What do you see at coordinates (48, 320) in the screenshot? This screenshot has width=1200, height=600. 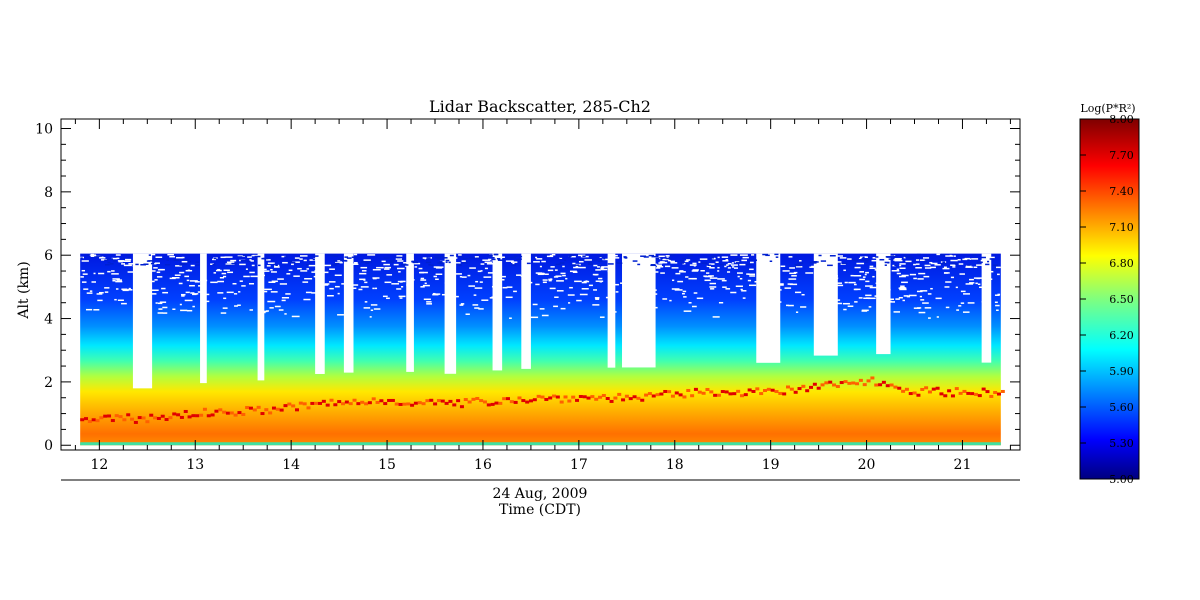 I see `y-tick-label: 4` at bounding box center [48, 320].